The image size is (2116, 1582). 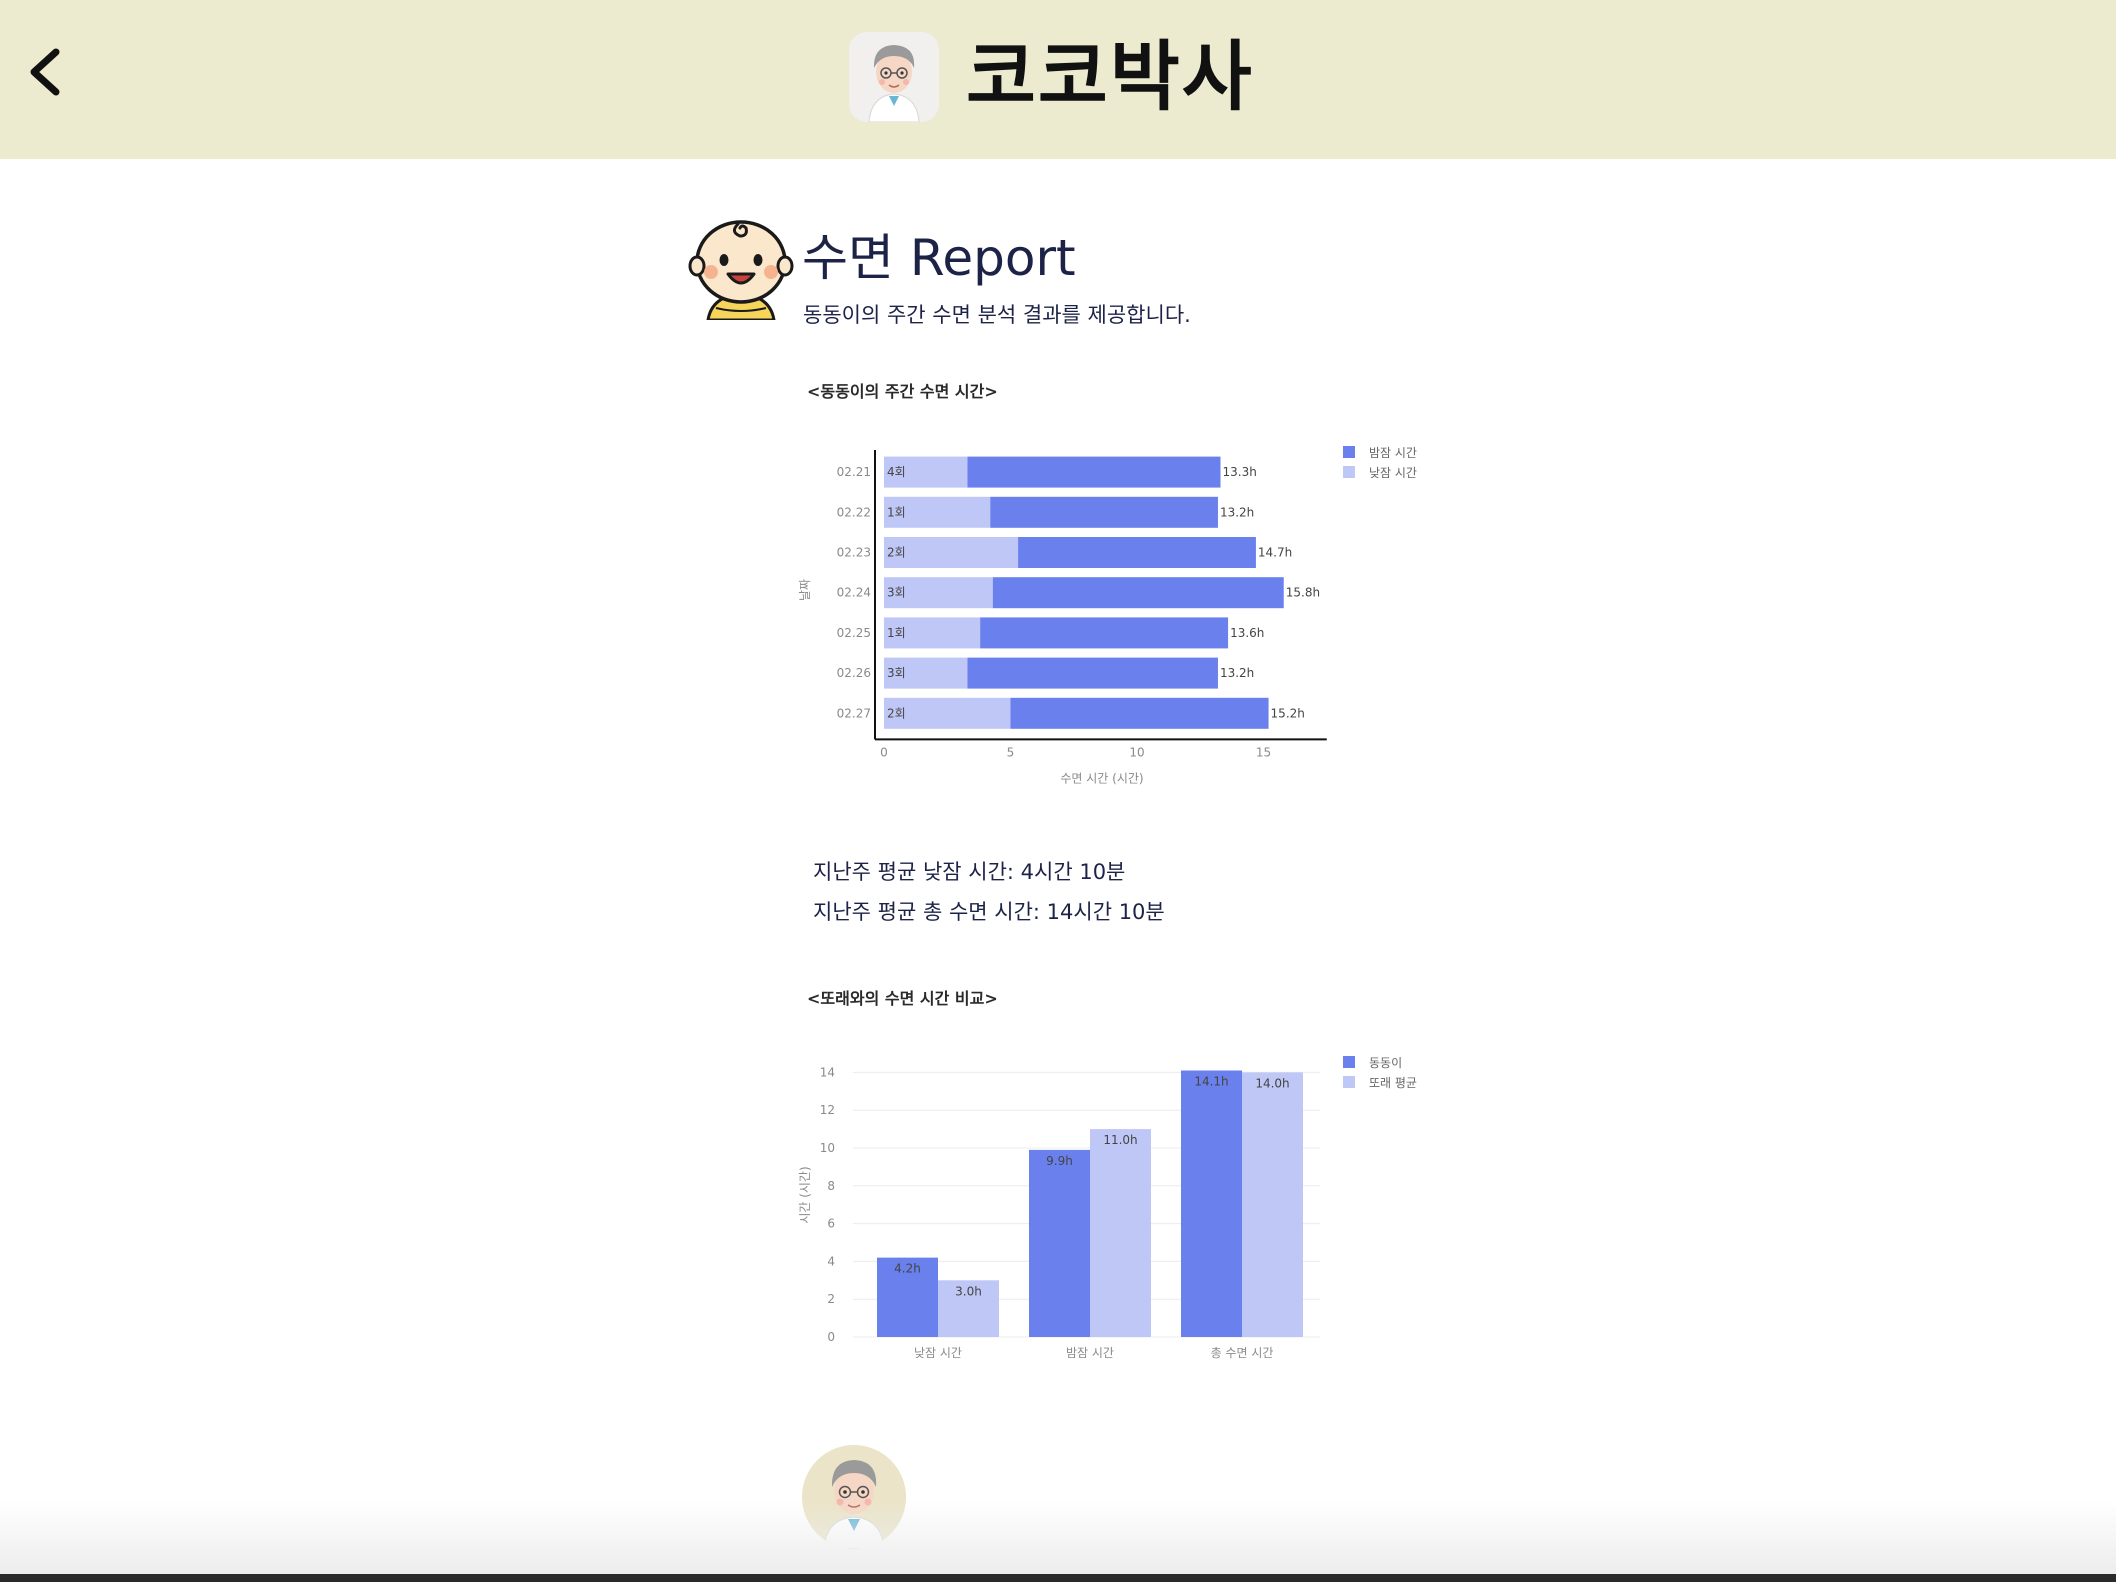 I want to click on y-tick-label: 02.25, so click(x=854, y=633).